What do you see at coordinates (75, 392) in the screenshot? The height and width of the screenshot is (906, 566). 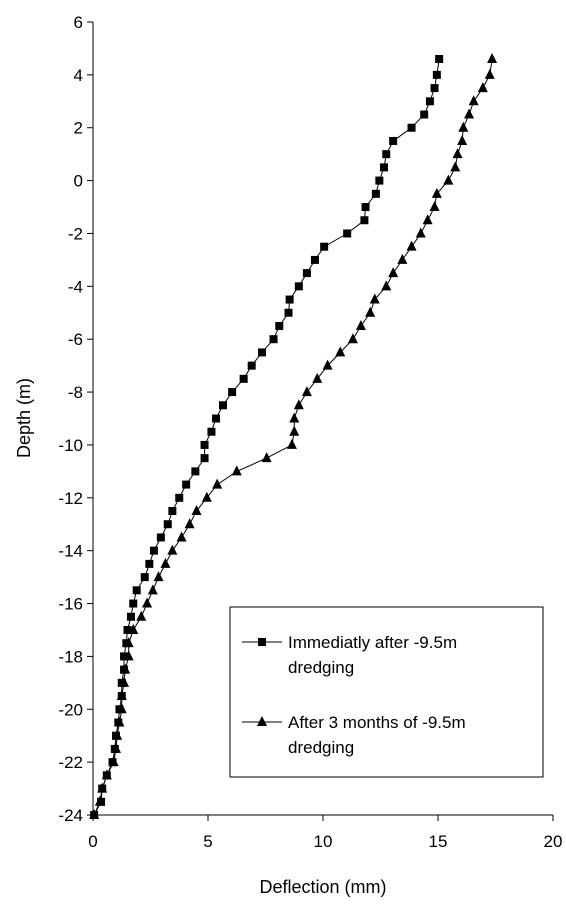 I see `y-tick-label: -8` at bounding box center [75, 392].